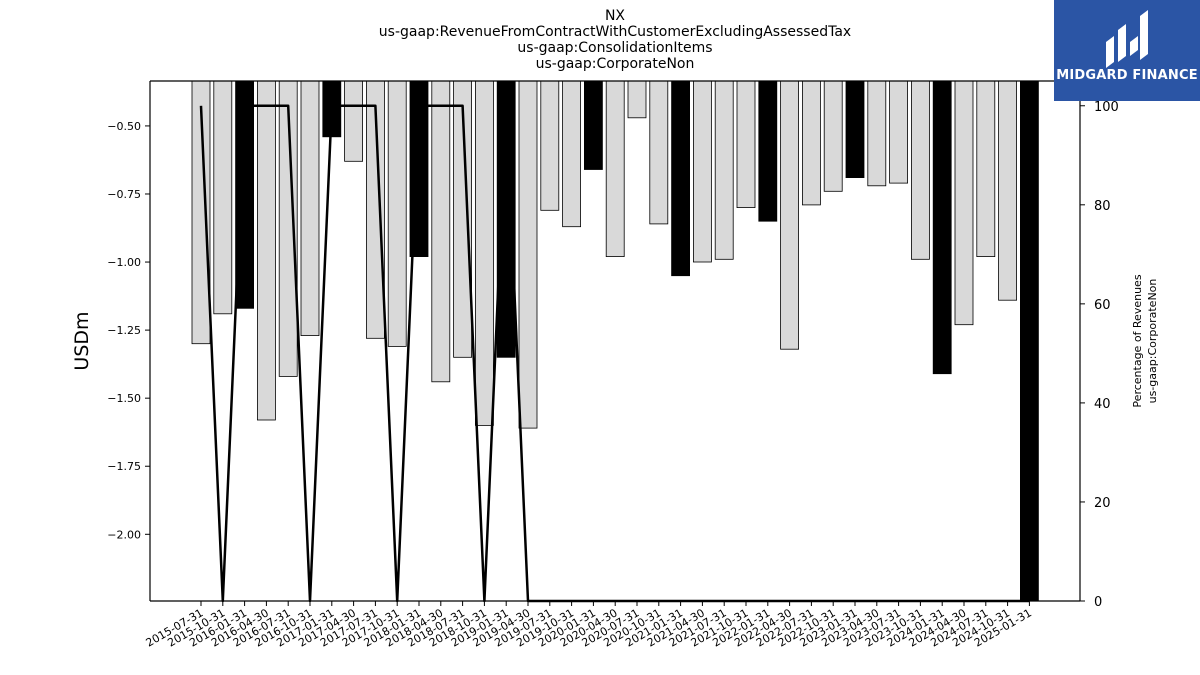 Image resolution: width=1200 pixels, height=675 pixels. Describe the element at coordinates (1106, 107) in the screenshot. I see `y-right-tick-label: 100` at that location.